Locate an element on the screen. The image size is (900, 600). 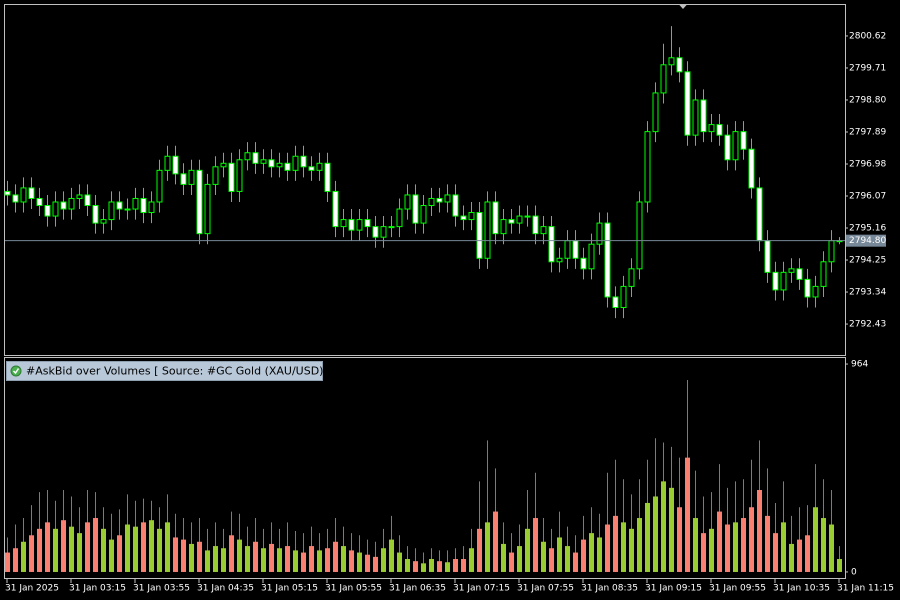
x-tick-label: 31 Jan 07:15 is located at coordinates (481, 589).